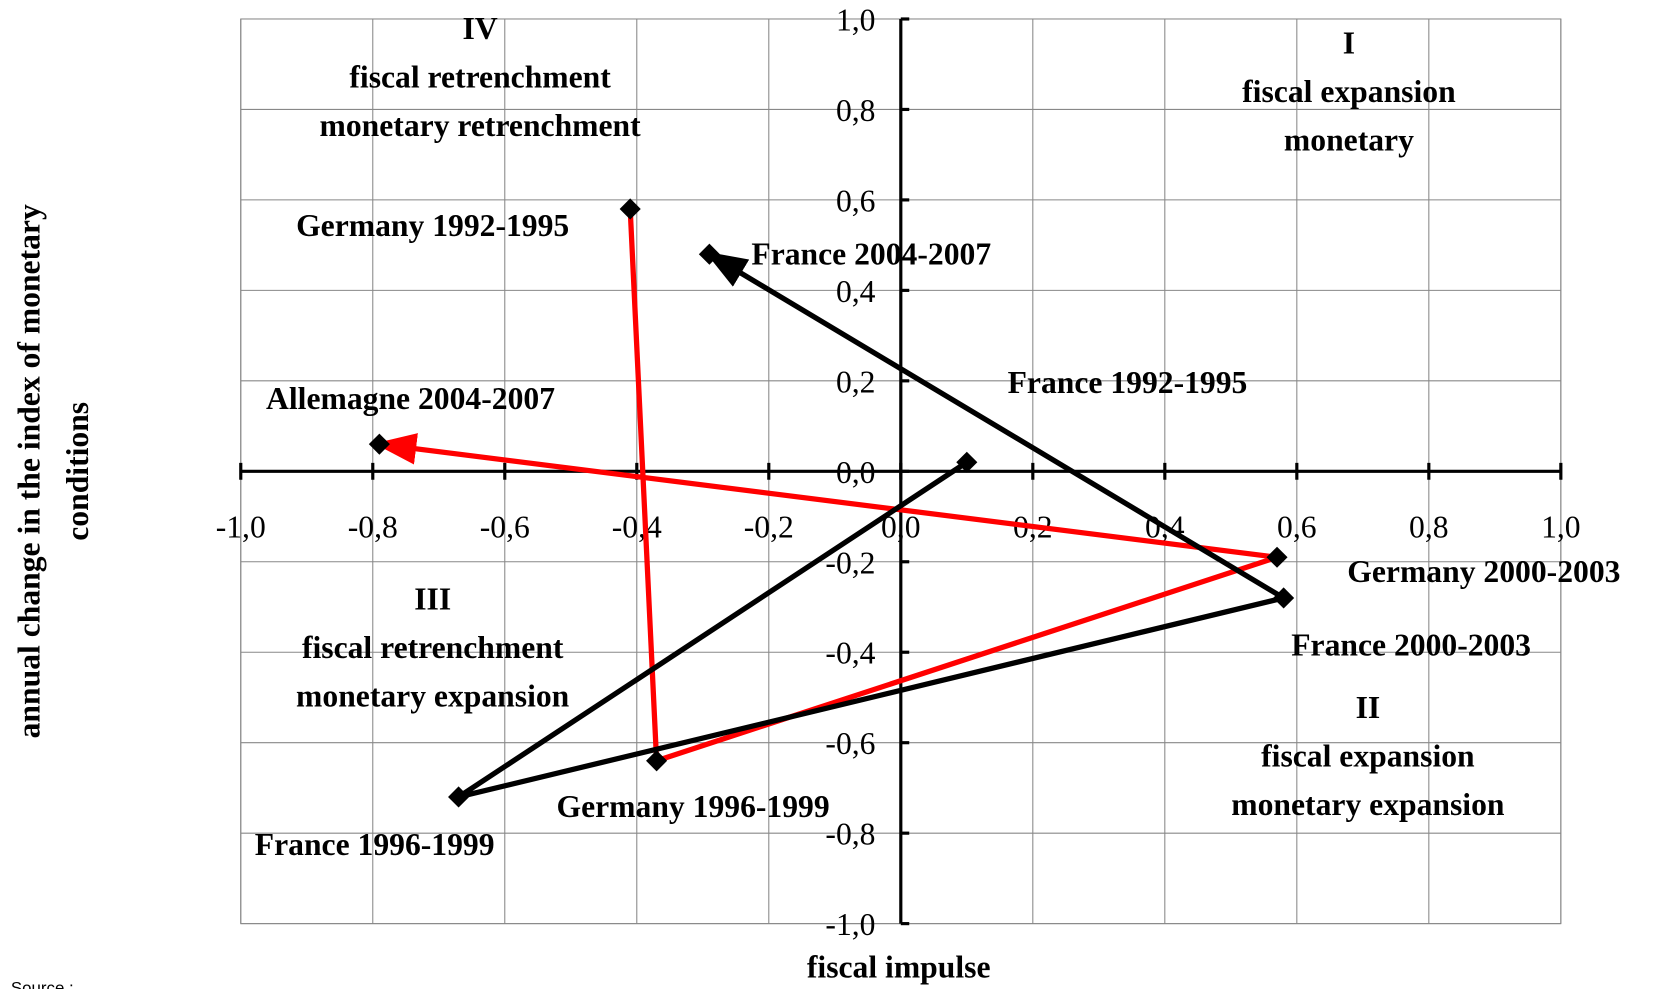 This screenshot has width=1654, height=989. What do you see at coordinates (1561, 527) in the screenshot?
I see `x-tick-label: 1,0` at bounding box center [1561, 527].